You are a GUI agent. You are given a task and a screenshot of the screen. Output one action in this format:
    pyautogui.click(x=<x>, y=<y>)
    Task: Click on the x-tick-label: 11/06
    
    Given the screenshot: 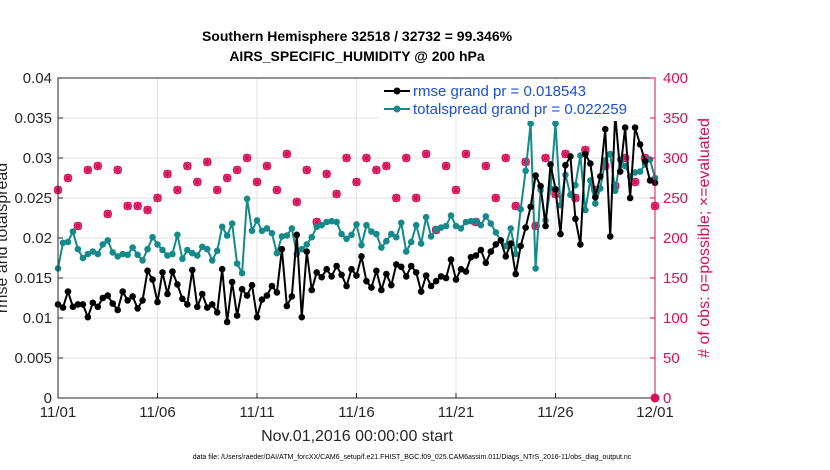 What is the action you would take?
    pyautogui.click(x=157, y=412)
    